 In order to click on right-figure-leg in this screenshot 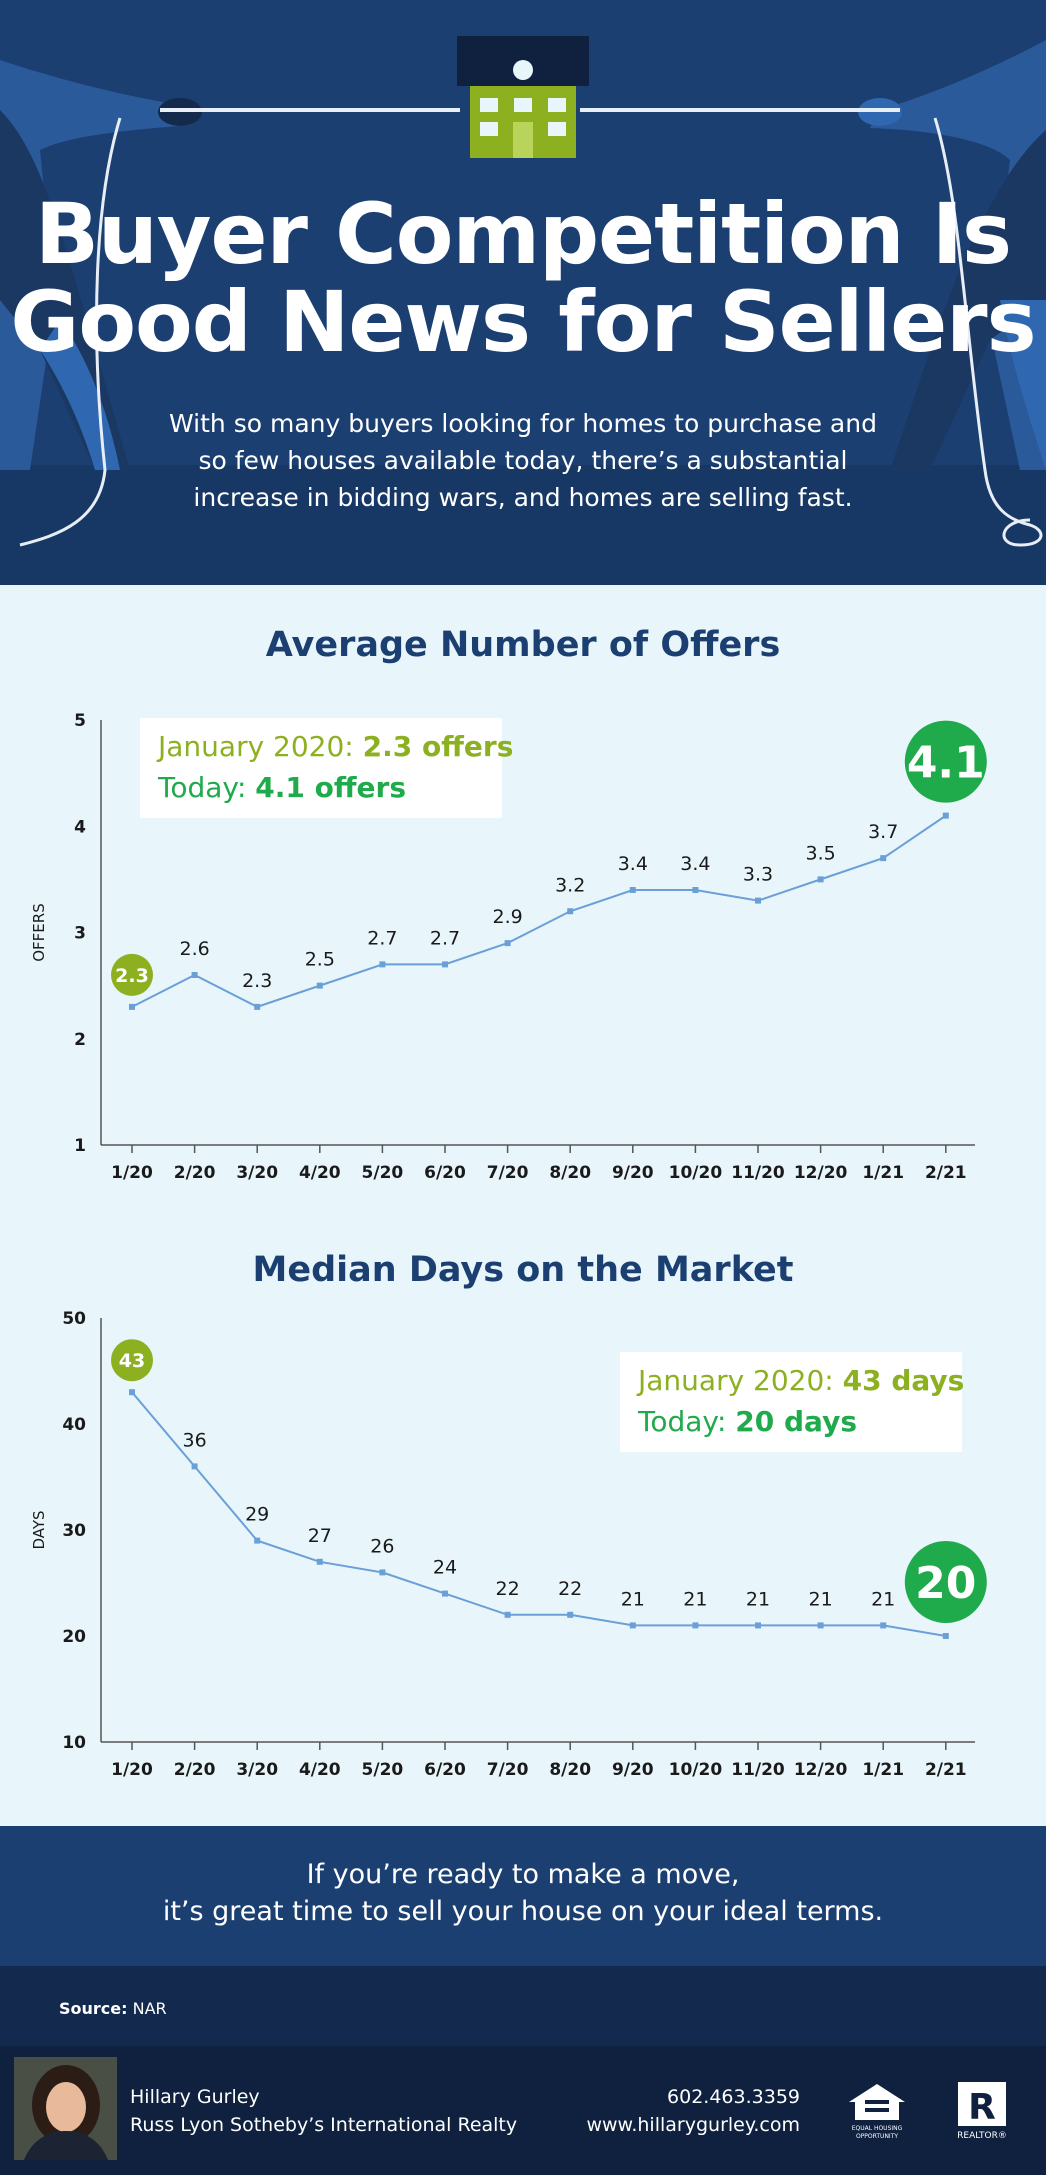, I will do `click(968, 300)`.